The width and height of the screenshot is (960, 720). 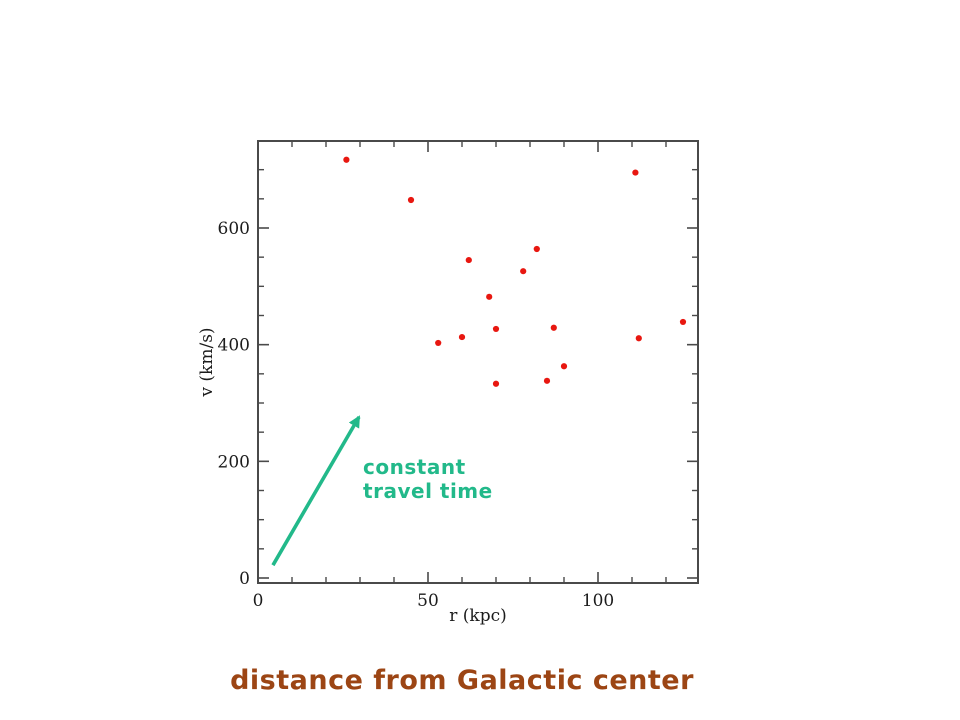 I want to click on x-axis-label: r (kpc), so click(x=478, y=616).